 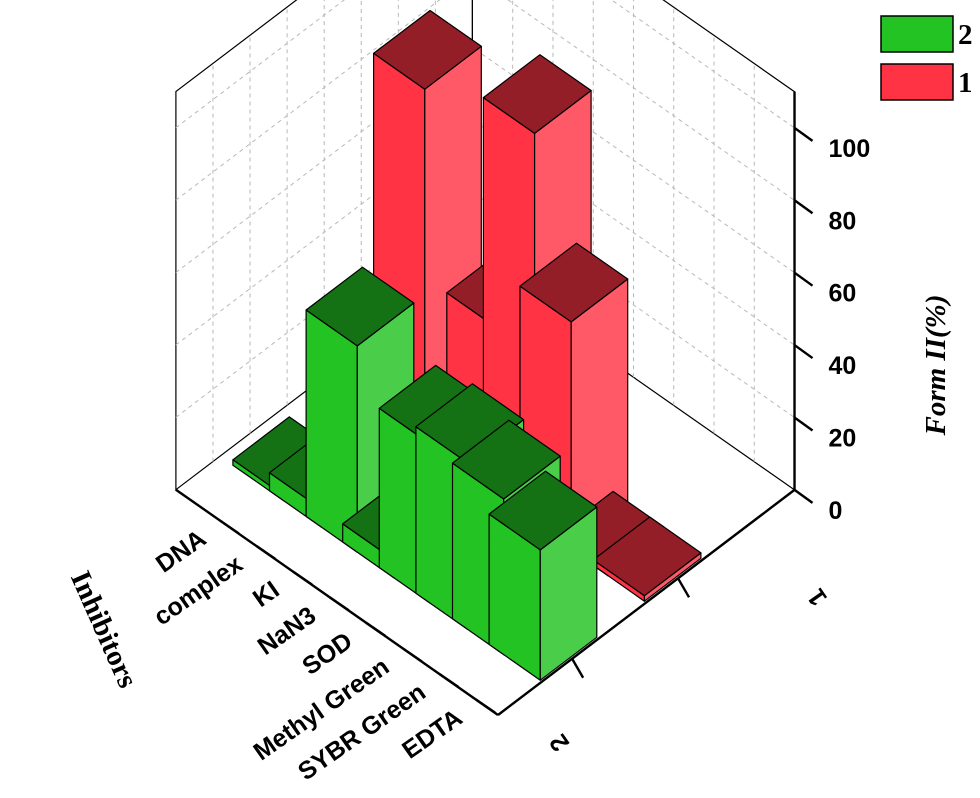 What do you see at coordinates (926, 58) in the screenshot?
I see `chart-legend: 21` at bounding box center [926, 58].